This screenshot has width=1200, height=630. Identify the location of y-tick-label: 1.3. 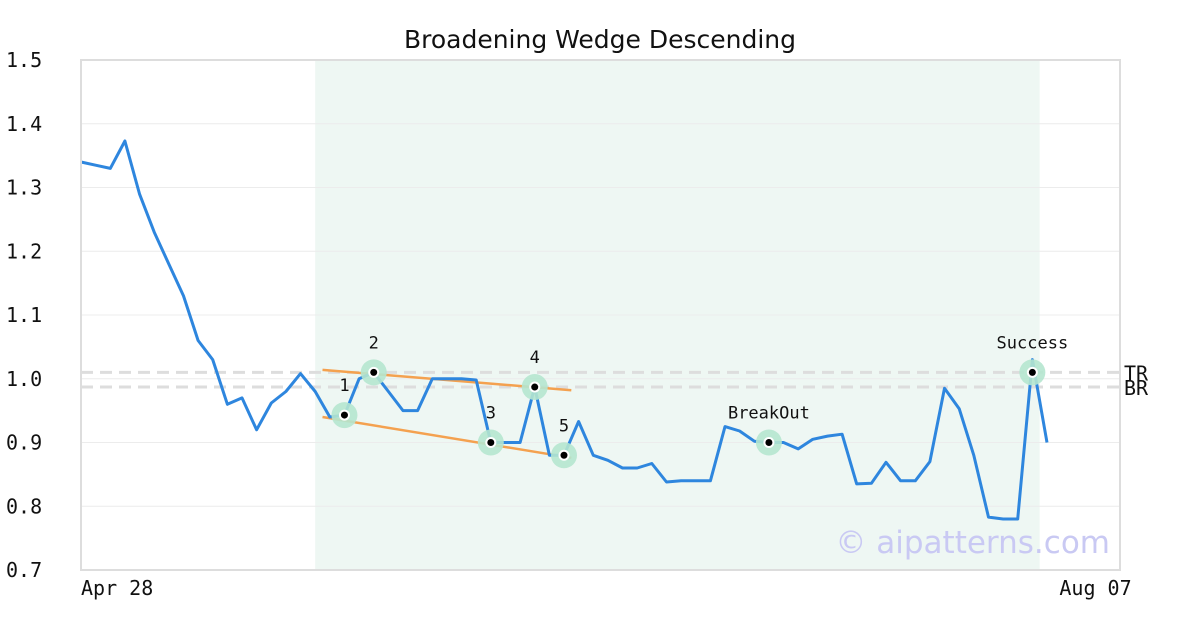
(24, 188).